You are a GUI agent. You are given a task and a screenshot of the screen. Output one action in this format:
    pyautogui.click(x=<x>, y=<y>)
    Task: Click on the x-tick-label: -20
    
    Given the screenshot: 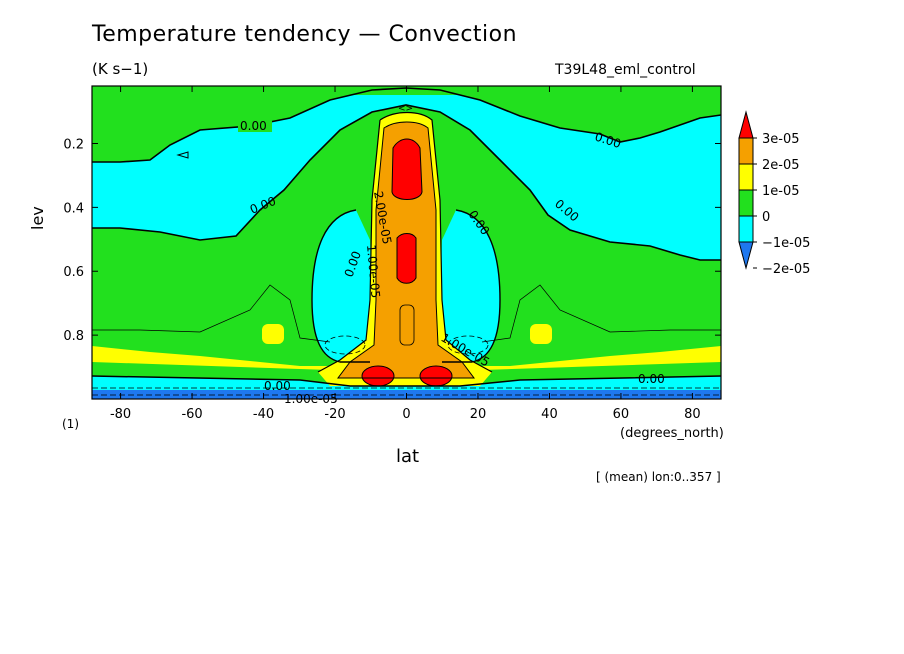 What is the action you would take?
    pyautogui.click(x=334, y=414)
    